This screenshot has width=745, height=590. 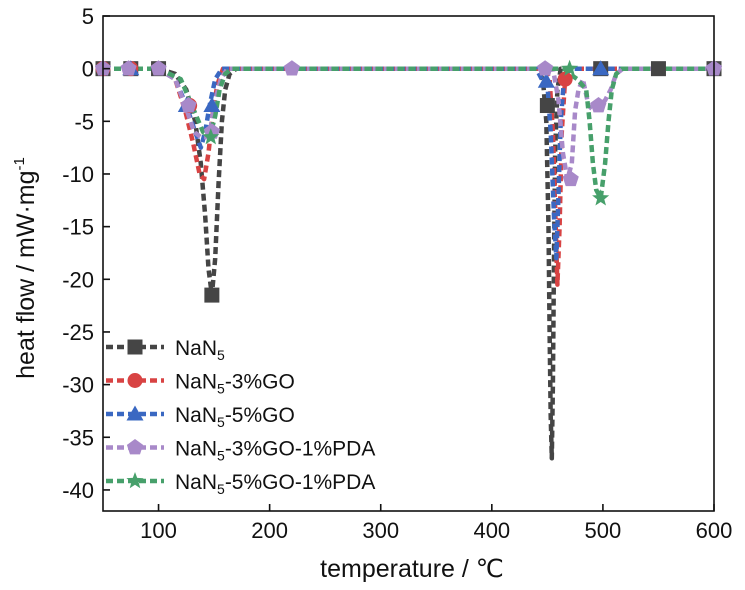 What do you see at coordinates (565, 79) in the screenshot?
I see `series-2-marker` at bounding box center [565, 79].